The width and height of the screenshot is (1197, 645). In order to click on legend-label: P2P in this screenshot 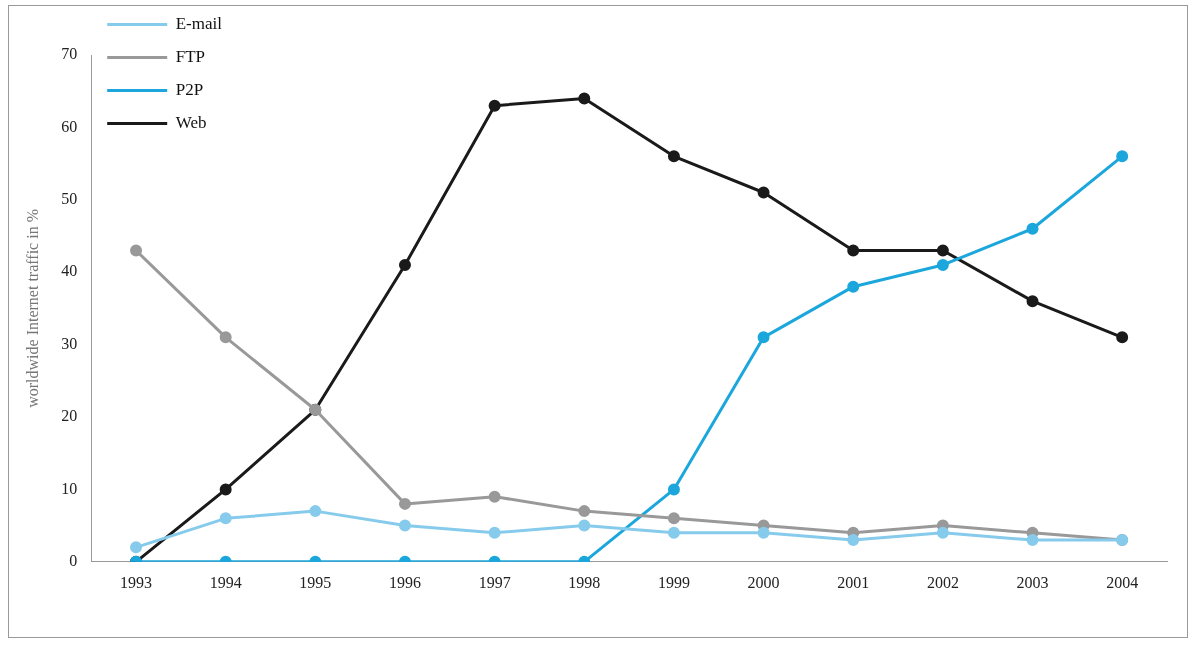, I will do `click(189, 89)`.